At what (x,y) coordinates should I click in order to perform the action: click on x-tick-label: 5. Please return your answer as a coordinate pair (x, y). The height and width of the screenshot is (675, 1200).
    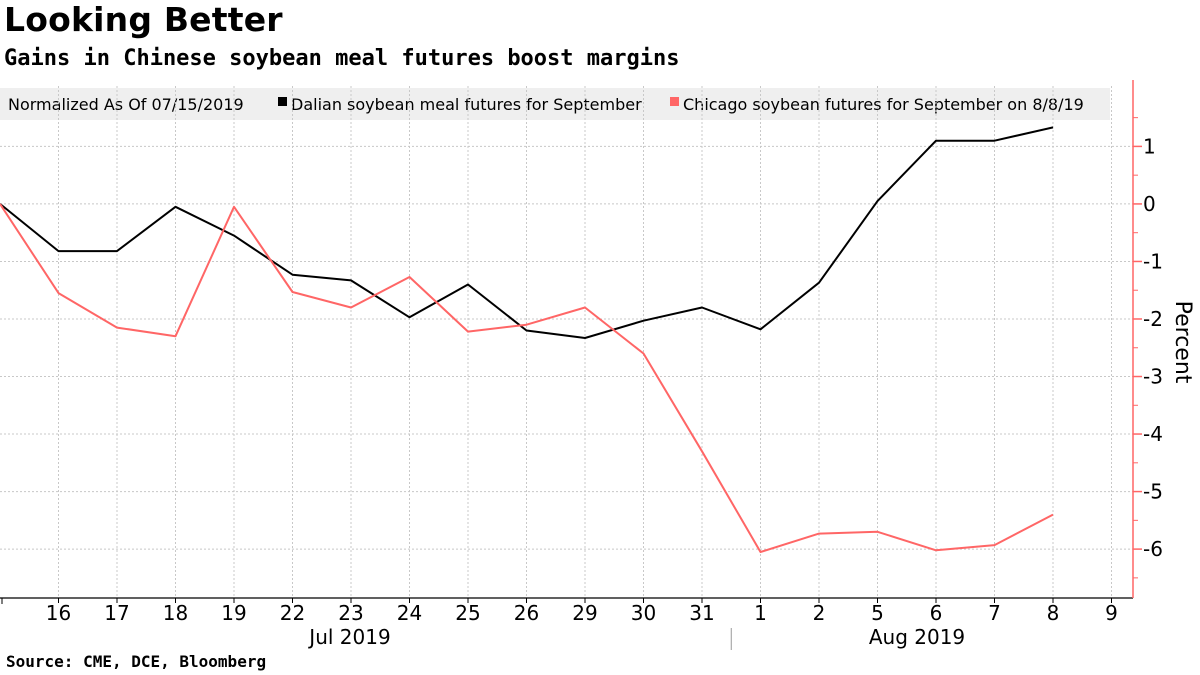
    Looking at the image, I should click on (877, 613).